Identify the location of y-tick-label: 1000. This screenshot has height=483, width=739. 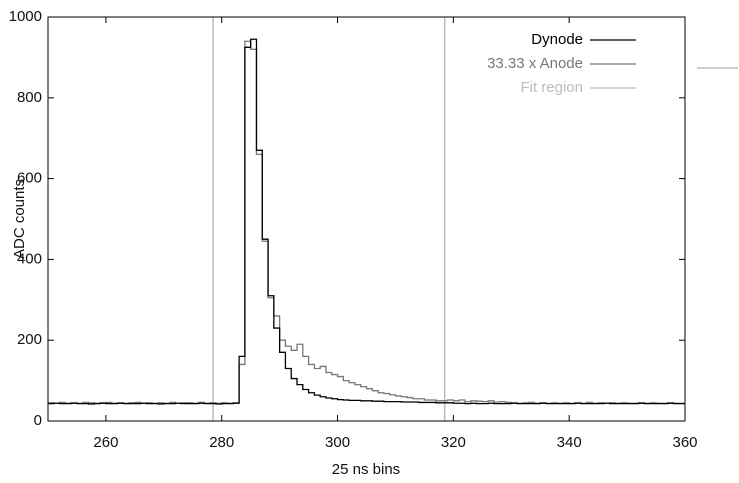
(25, 16).